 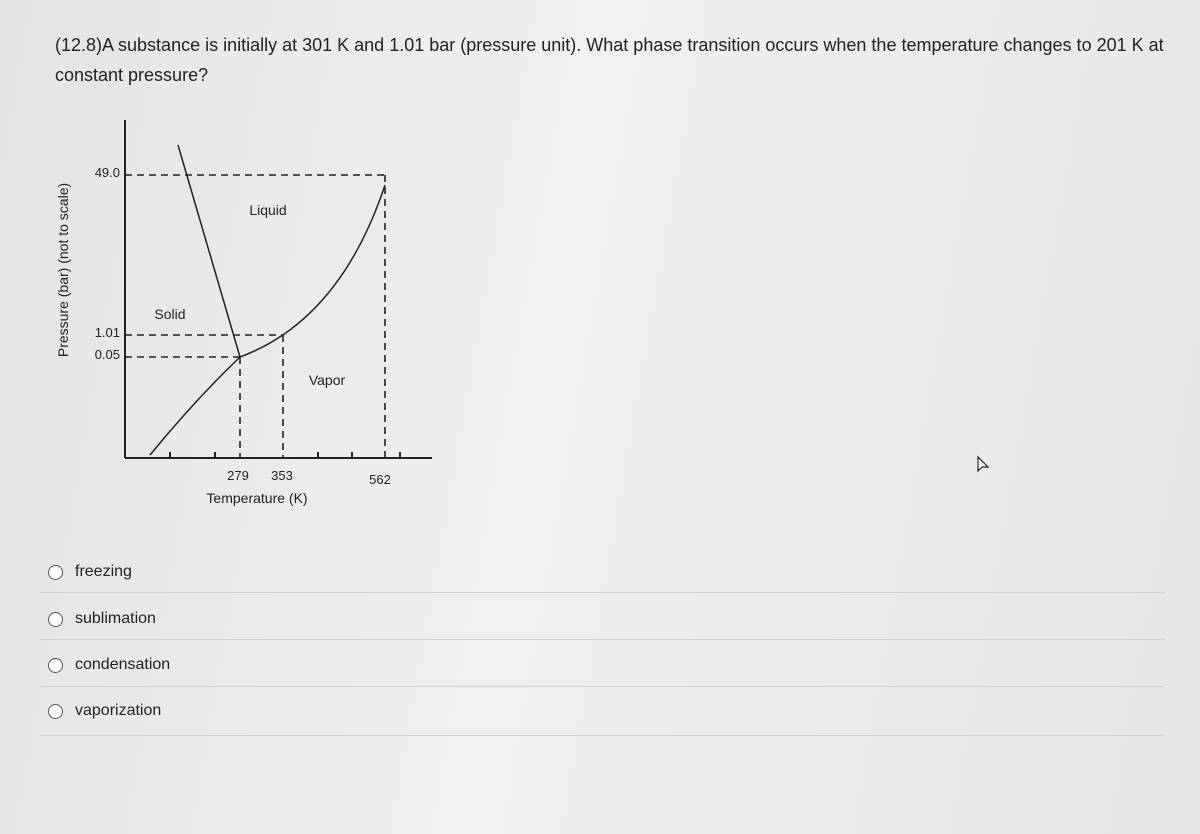 I want to click on option: freezing, so click(x=90, y=572).